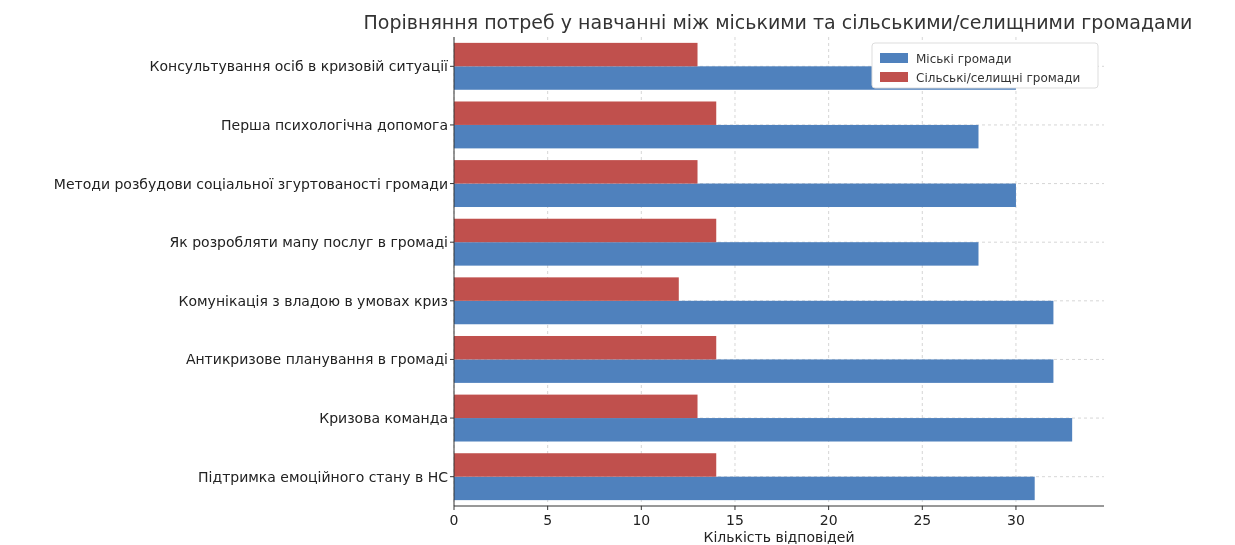 The height and width of the screenshot is (545, 1235). What do you see at coordinates (641, 520) in the screenshot?
I see `x-tick-label: 10` at bounding box center [641, 520].